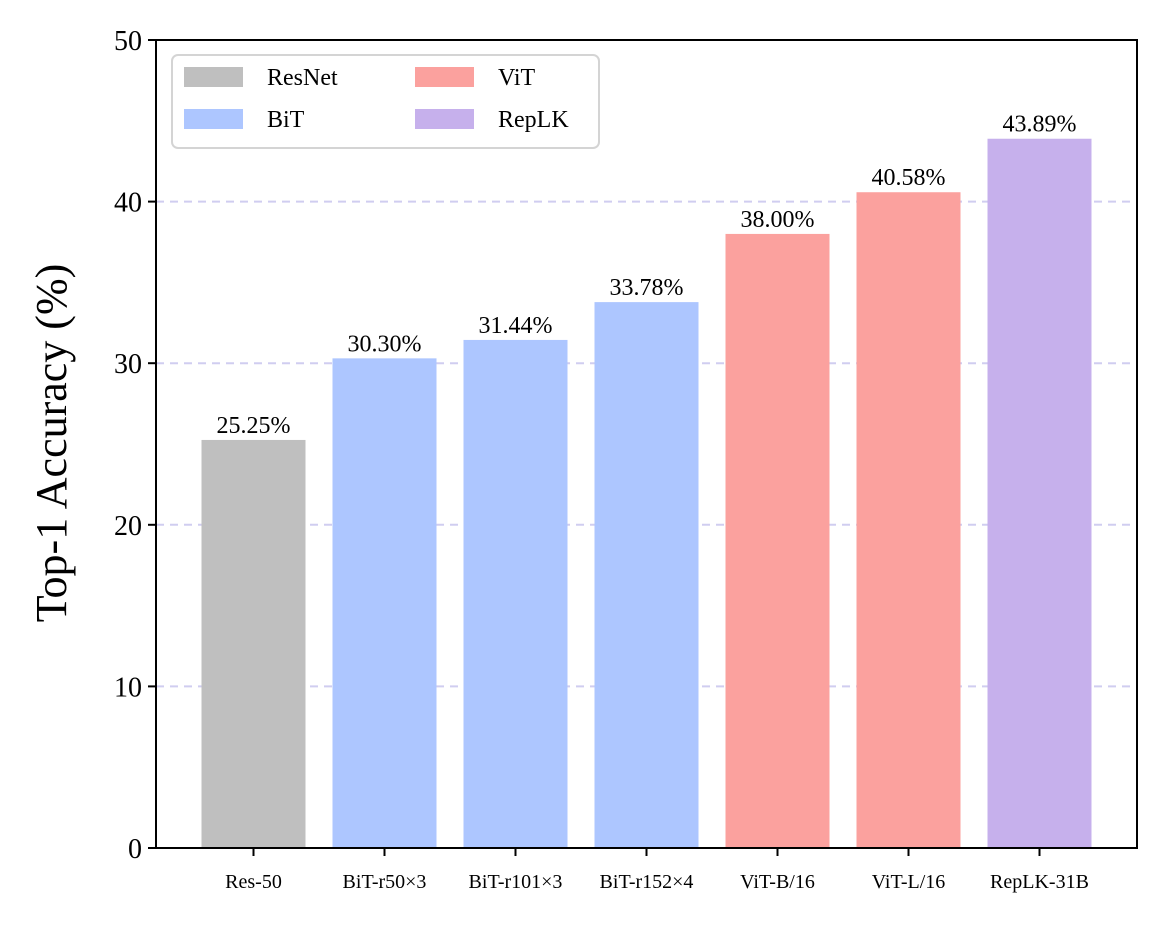 This screenshot has width=1164, height=925. Describe the element at coordinates (128, 203) in the screenshot. I see `y-tick-label: 40` at that location.